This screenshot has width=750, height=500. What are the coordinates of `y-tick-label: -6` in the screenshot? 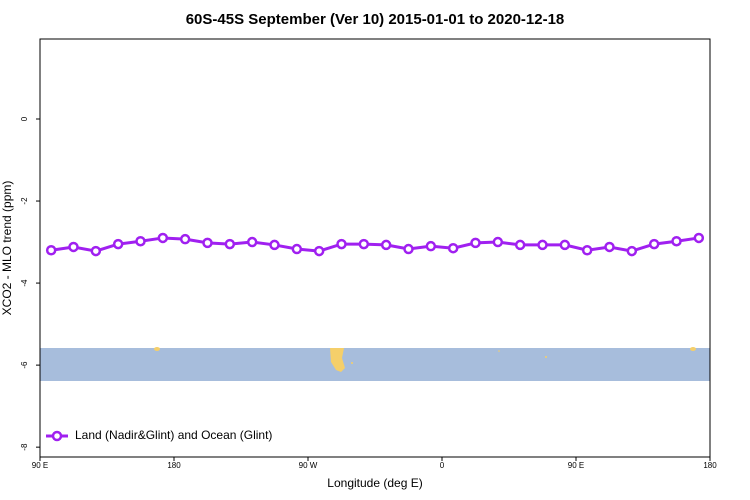 It's located at (24, 365).